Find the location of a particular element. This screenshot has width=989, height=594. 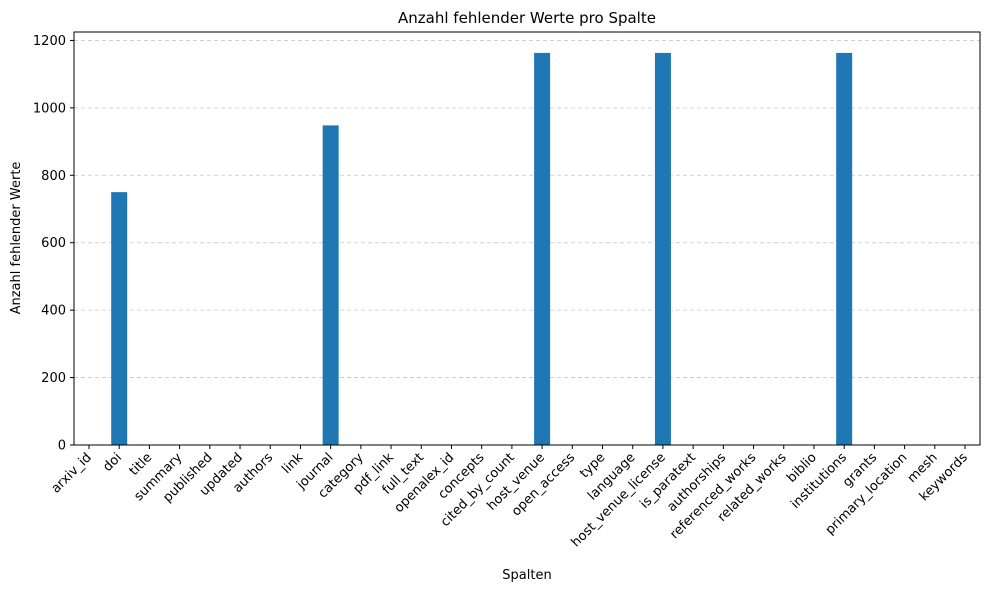

bar-doi is located at coordinates (119, 318).